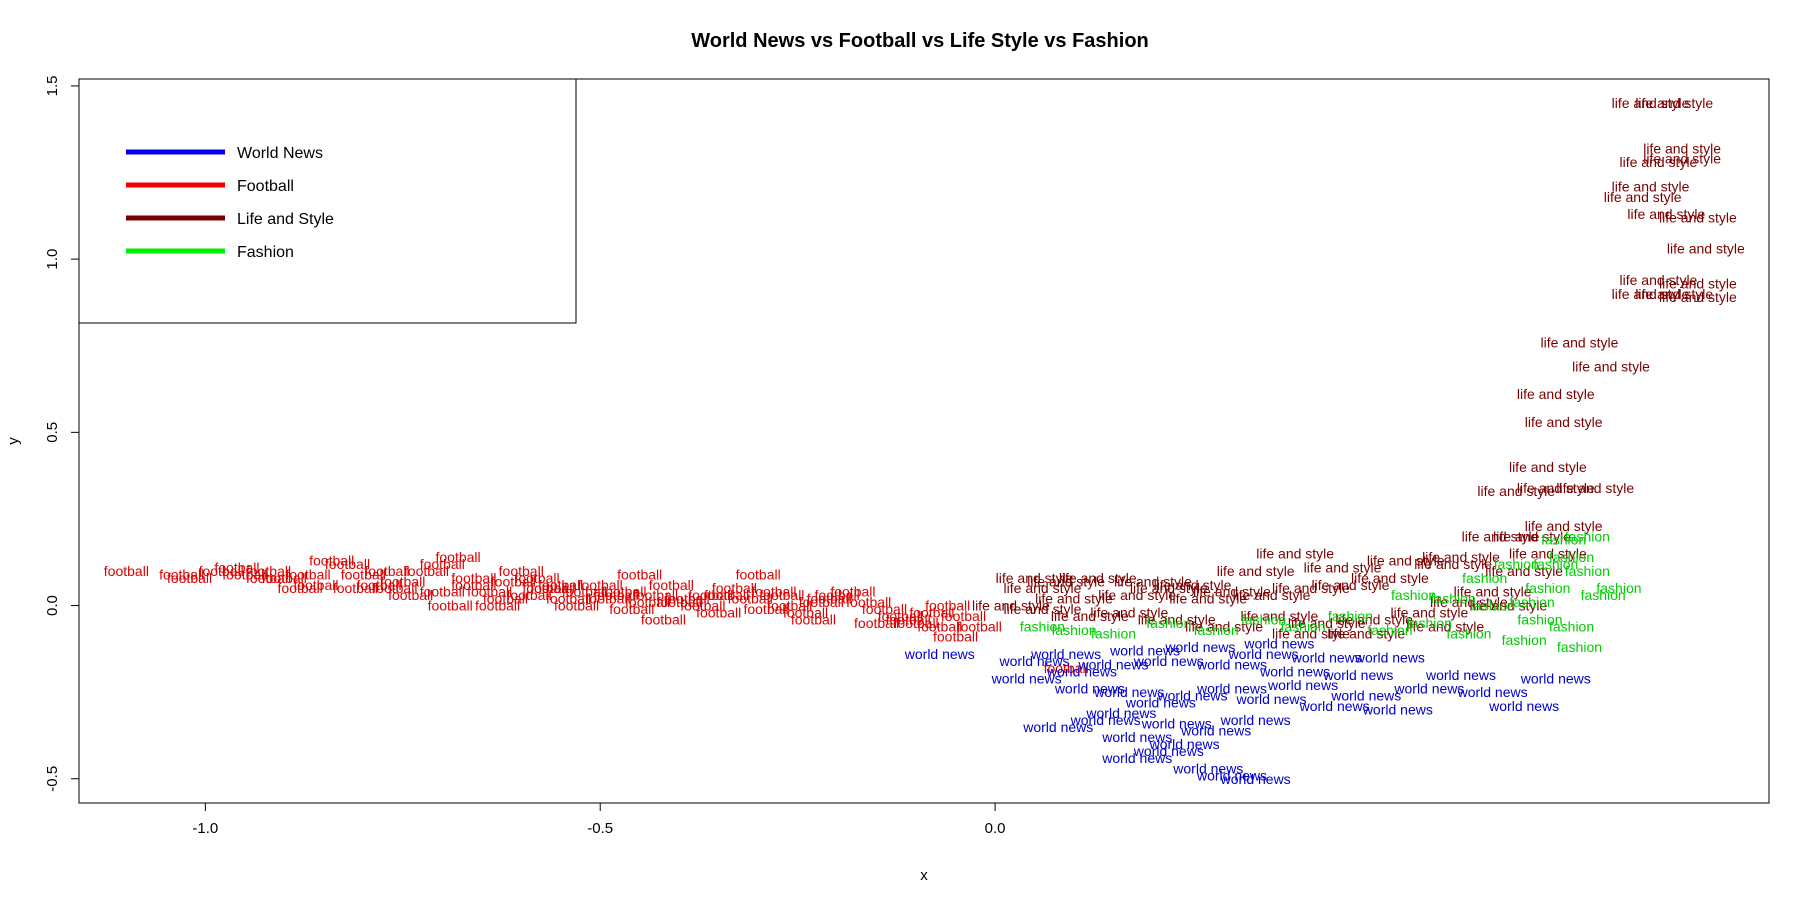 The width and height of the screenshot is (1800, 900). I want to click on x-tick-label: -0.5, so click(600, 828).